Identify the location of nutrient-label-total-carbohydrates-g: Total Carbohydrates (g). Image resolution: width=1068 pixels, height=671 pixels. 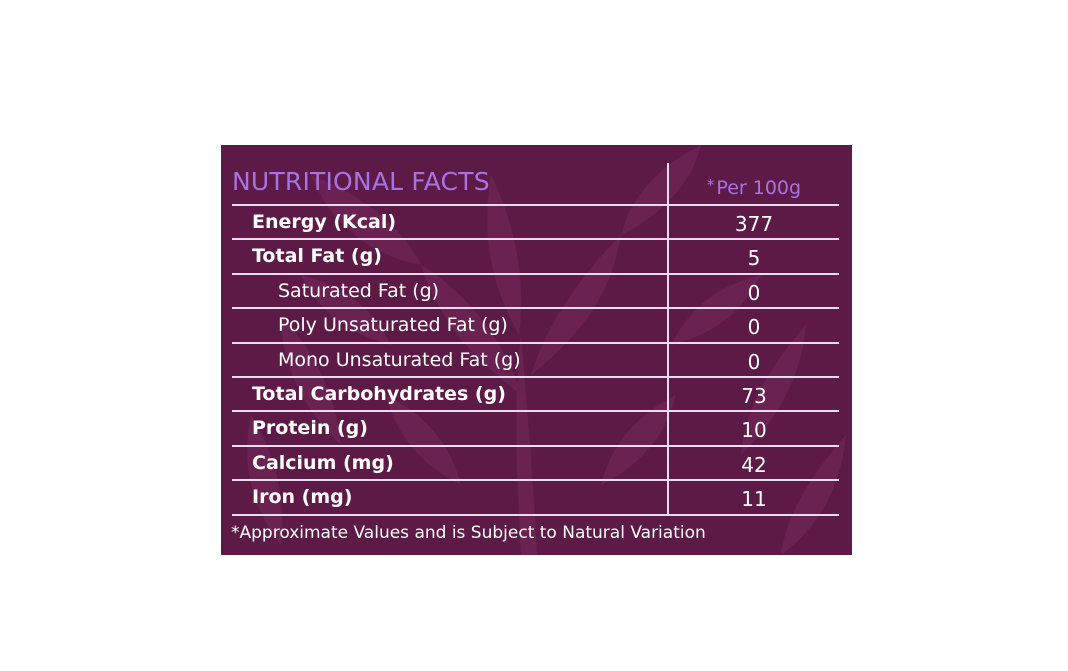
(379, 394).